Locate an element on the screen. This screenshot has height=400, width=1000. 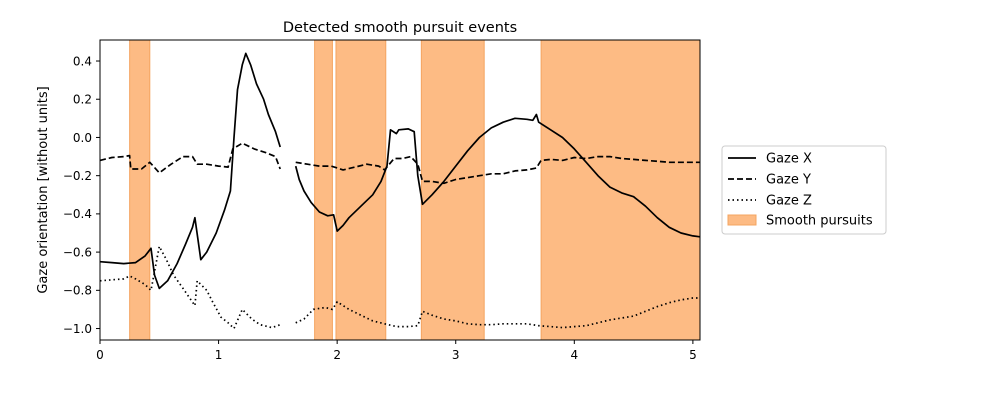
legend-label-gaze-z: Gaze Z is located at coordinates (789, 201).